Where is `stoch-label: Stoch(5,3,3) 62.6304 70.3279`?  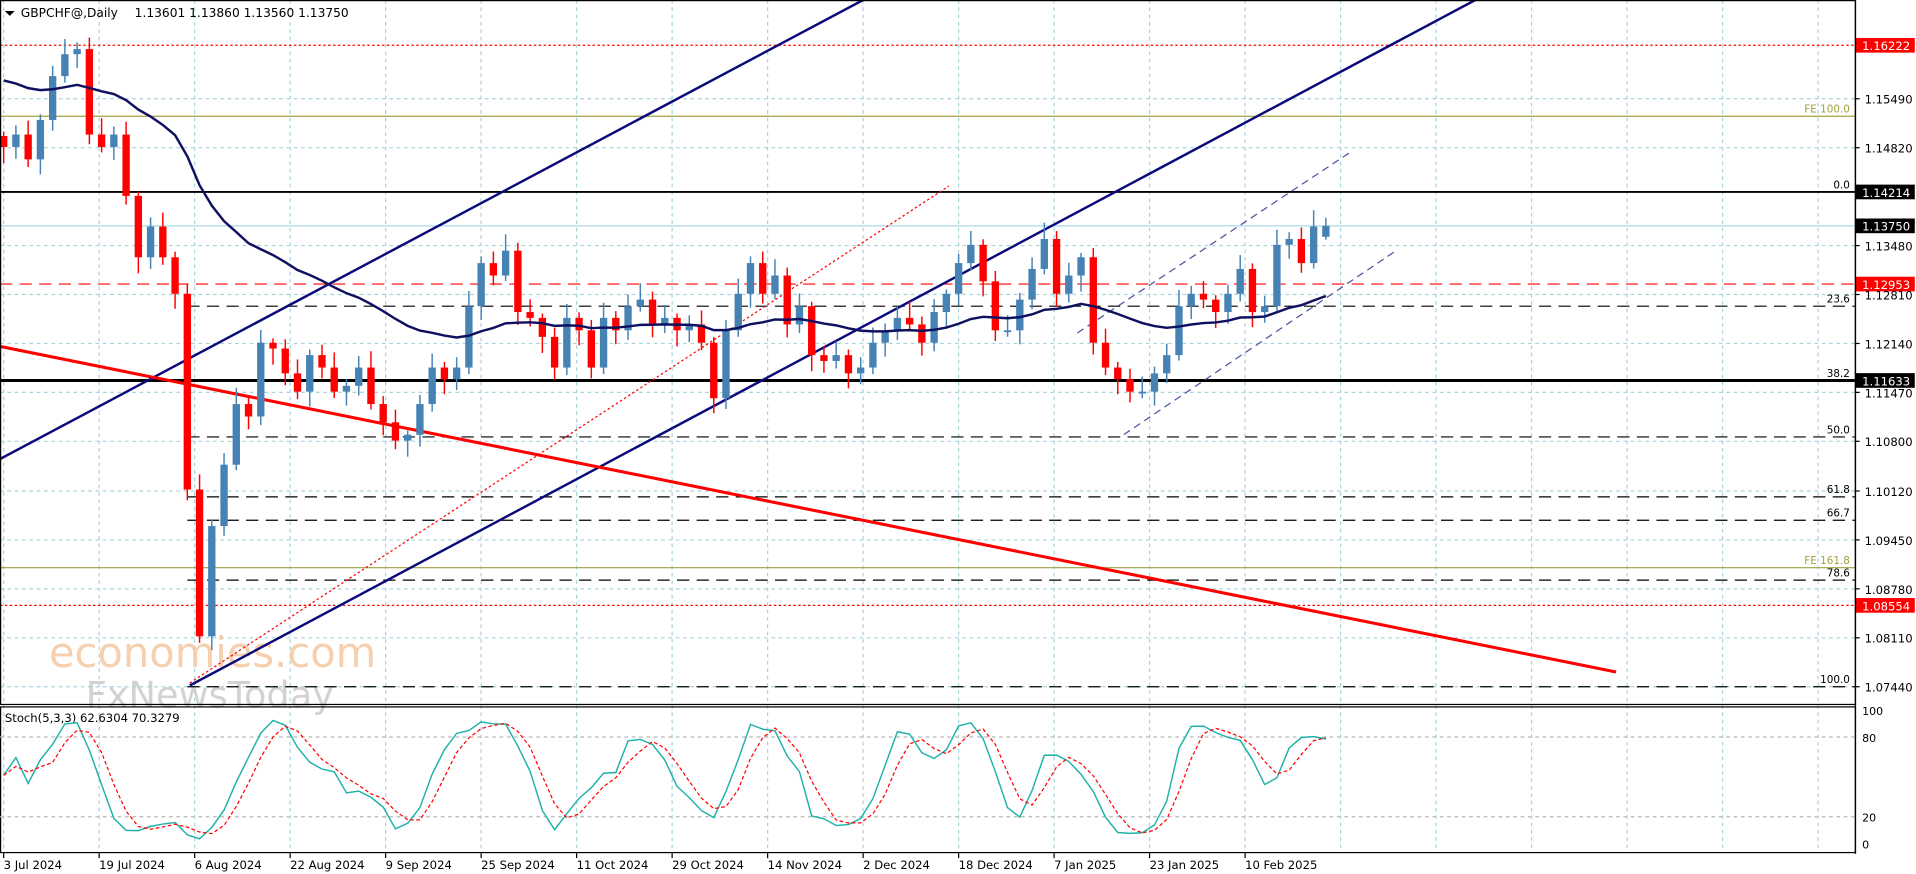
stoch-label: Stoch(5,3,3) 62.6304 70.3279 is located at coordinates (92, 718).